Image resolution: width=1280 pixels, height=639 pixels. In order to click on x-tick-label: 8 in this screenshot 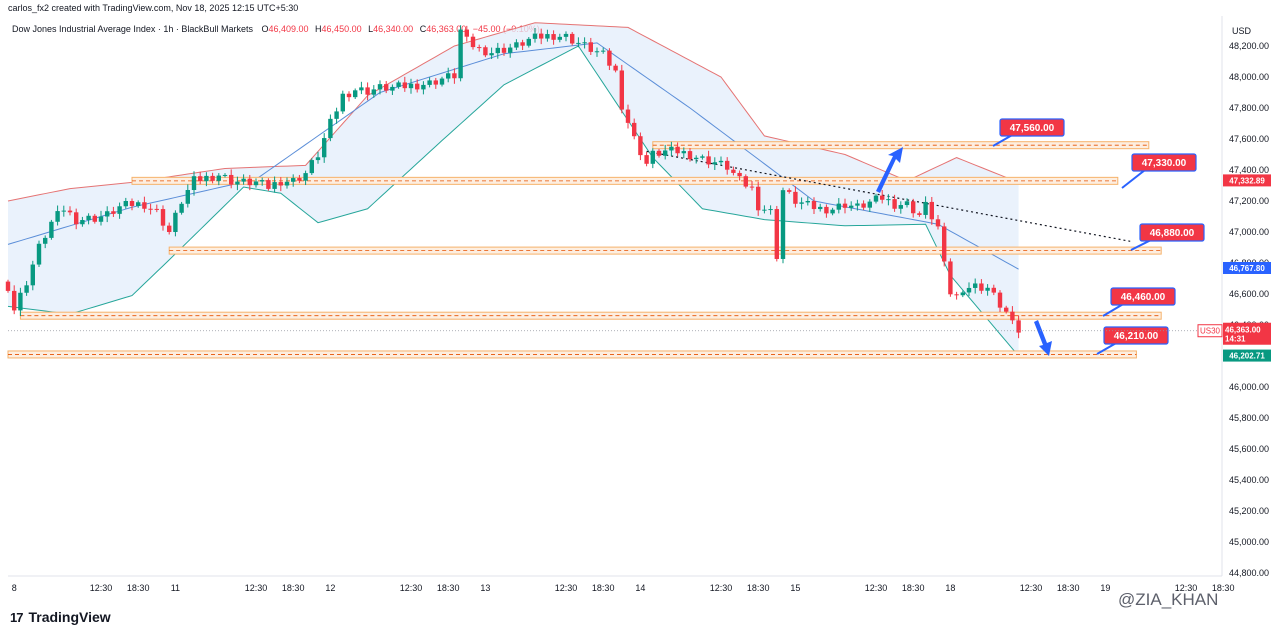, I will do `click(14, 588)`.